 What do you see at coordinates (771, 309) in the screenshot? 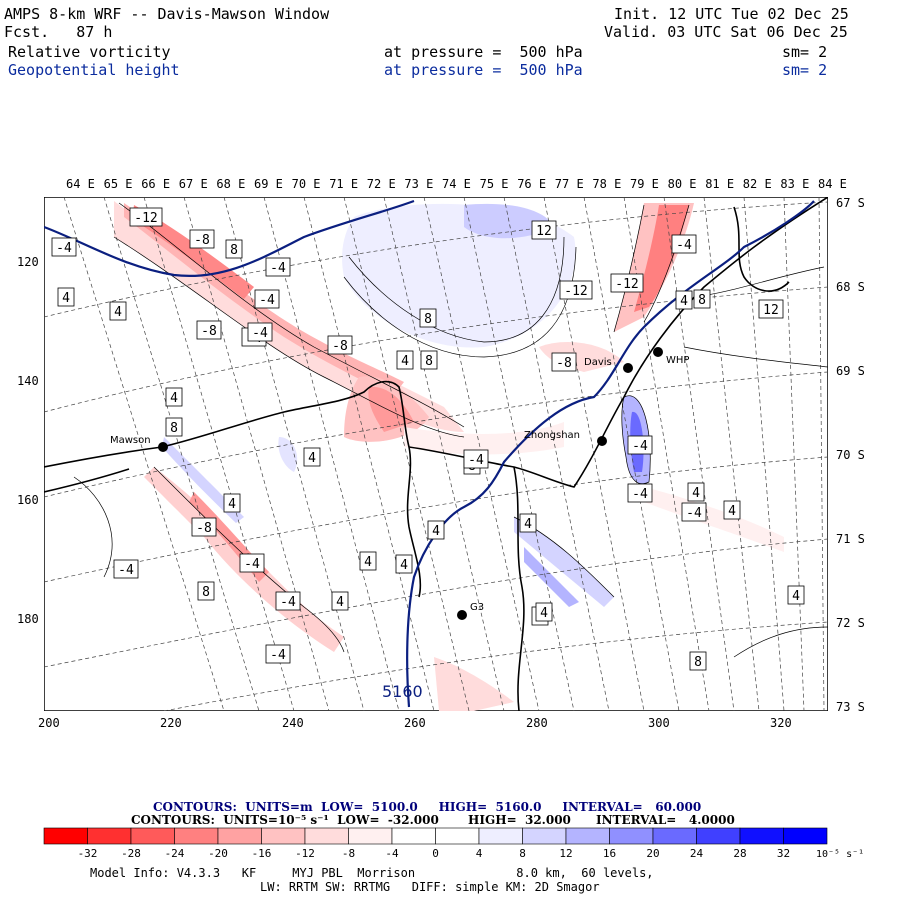
I see `contour-value-label: 12` at bounding box center [771, 309].